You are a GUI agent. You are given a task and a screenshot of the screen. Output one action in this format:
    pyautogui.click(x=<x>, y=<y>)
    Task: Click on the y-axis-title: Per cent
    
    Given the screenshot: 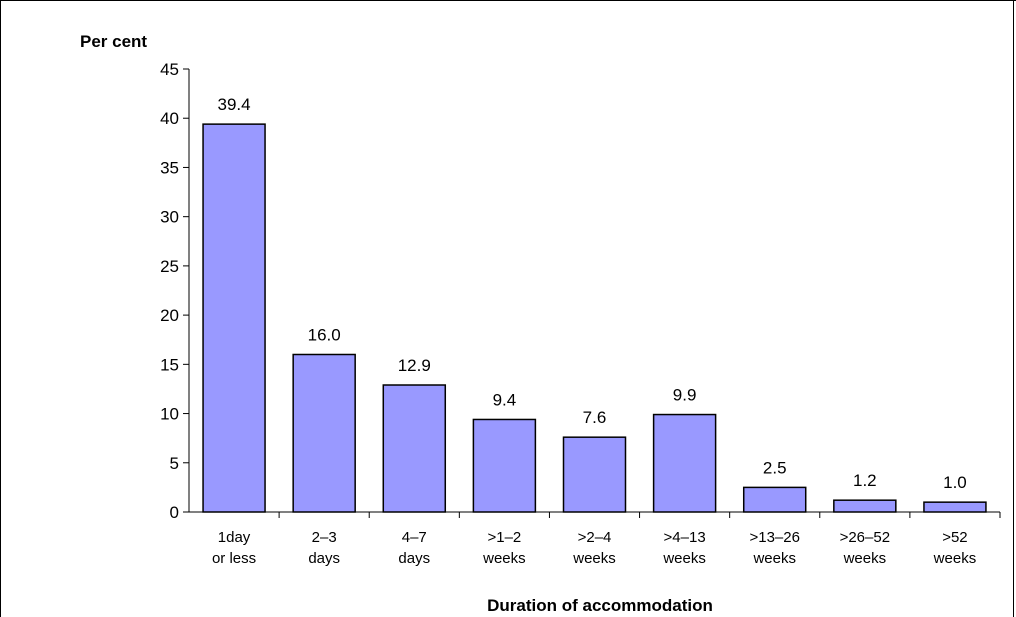 What is the action you would take?
    pyautogui.click(x=113, y=41)
    